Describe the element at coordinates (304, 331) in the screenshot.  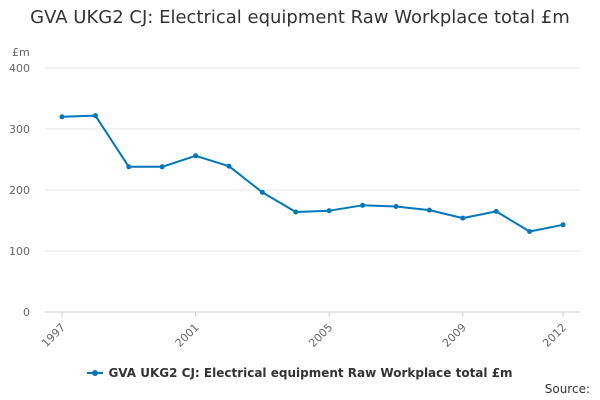
I see `x-axis-ticks: 1997 2001 2005 2009 2012` at that location.